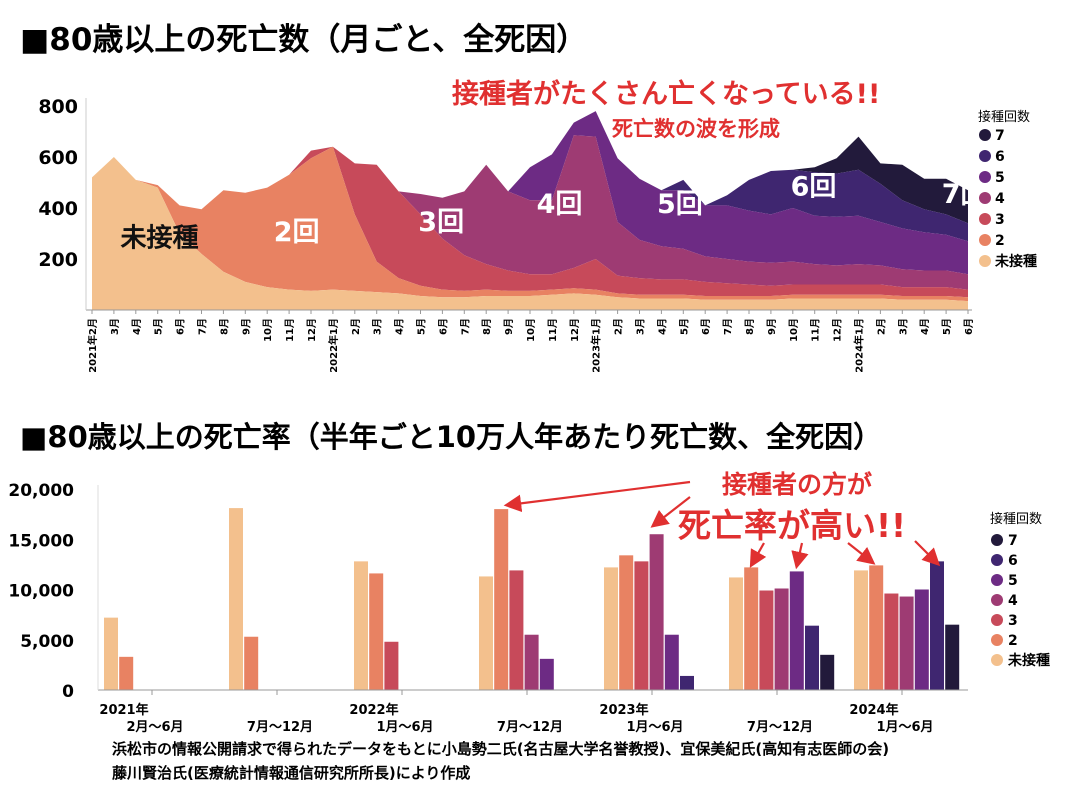 This screenshot has height=796, width=1091. Describe the element at coordinates (530, 727) in the screenshot. I see `x-tick-label-bottom: 7月～12月` at that location.